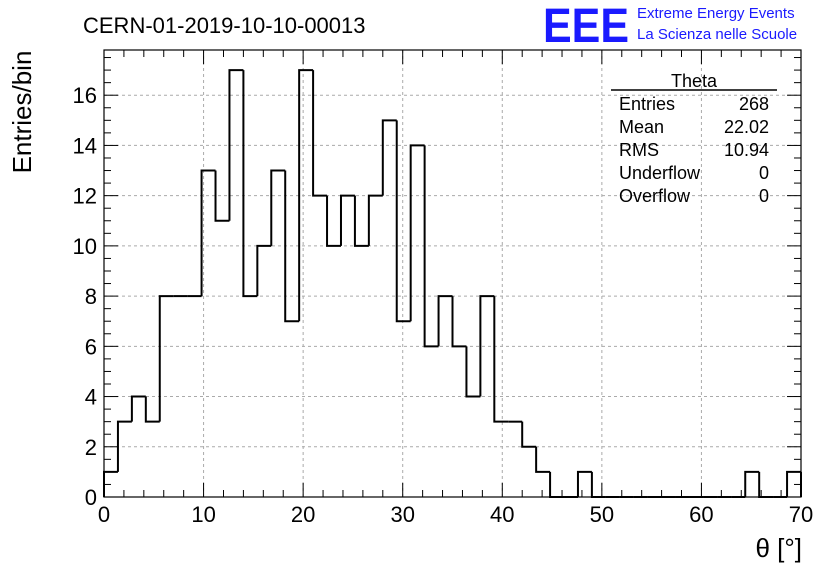 This screenshot has width=836, height=572. Describe the element at coordinates (778, 548) in the screenshot. I see `x-axis-title: θ [°]` at that location.